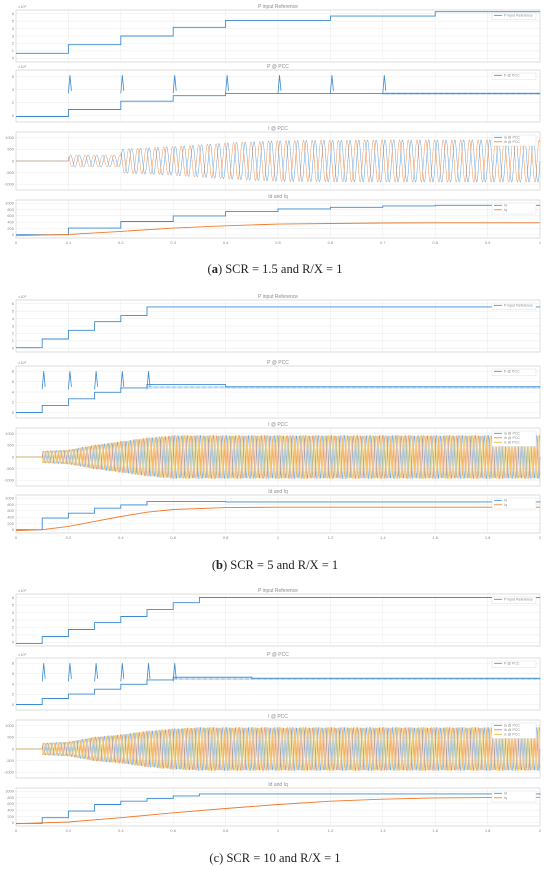  What do you see at coordinates (13, 456) in the screenshot?
I see `chart-b-panel-3-ytick: 0` at bounding box center [13, 456].